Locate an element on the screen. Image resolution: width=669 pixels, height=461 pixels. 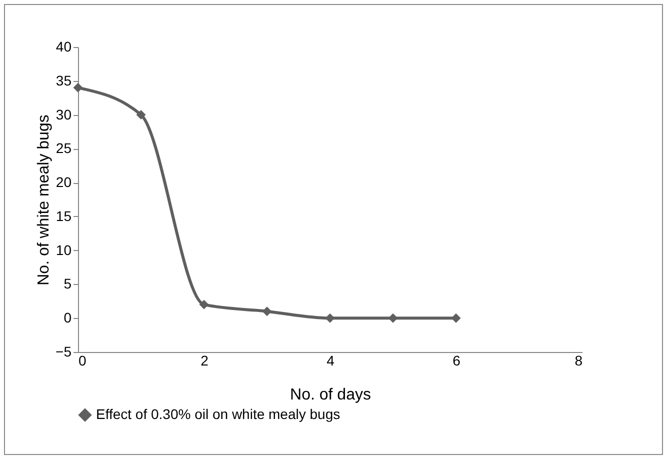
x-tick-label: 2 is located at coordinates (204, 360).